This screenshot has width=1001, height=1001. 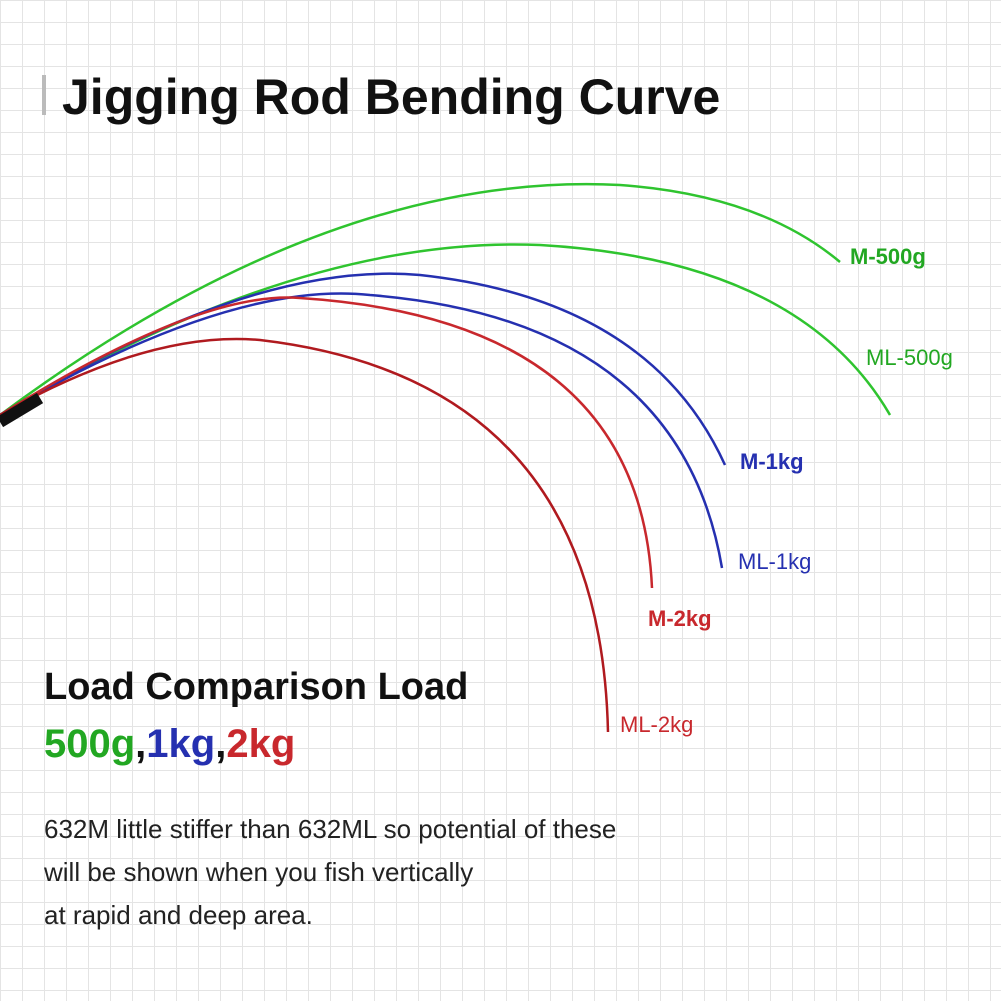 I want to click on curve-label: M-500g, so click(x=888, y=256).